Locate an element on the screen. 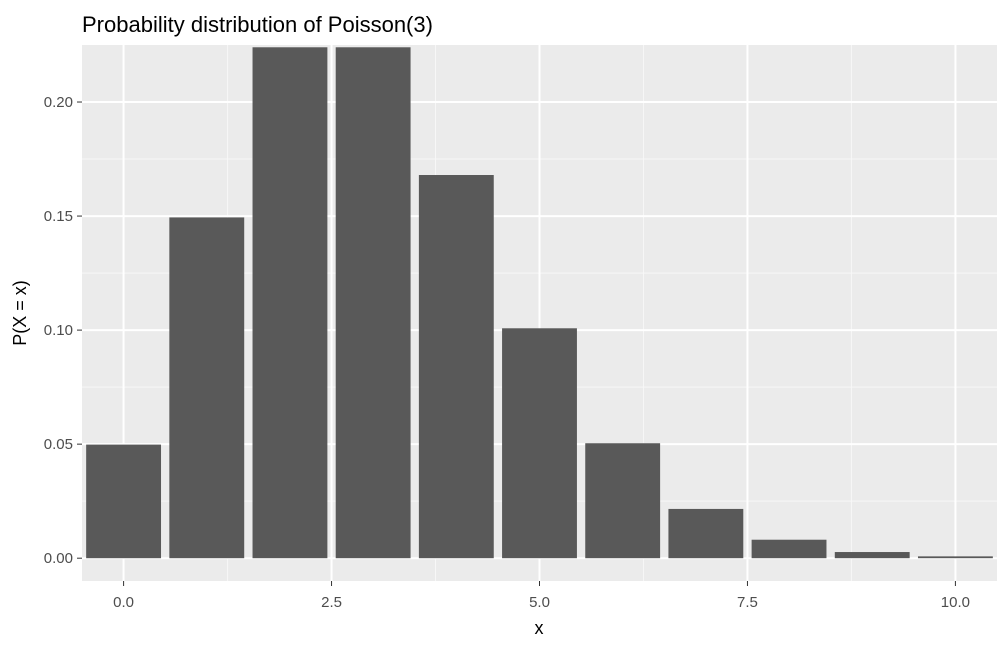  y-tick-label: 0.10 is located at coordinates (58, 330).